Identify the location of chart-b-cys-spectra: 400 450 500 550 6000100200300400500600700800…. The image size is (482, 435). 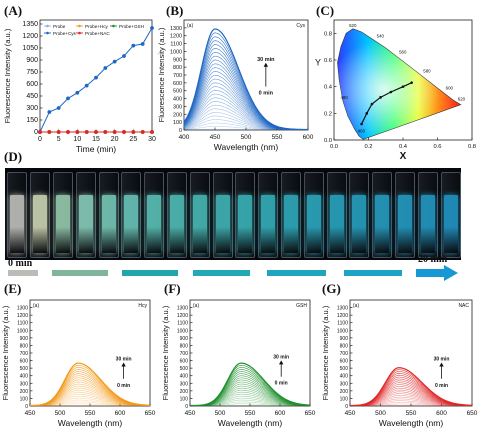
(235, 85).